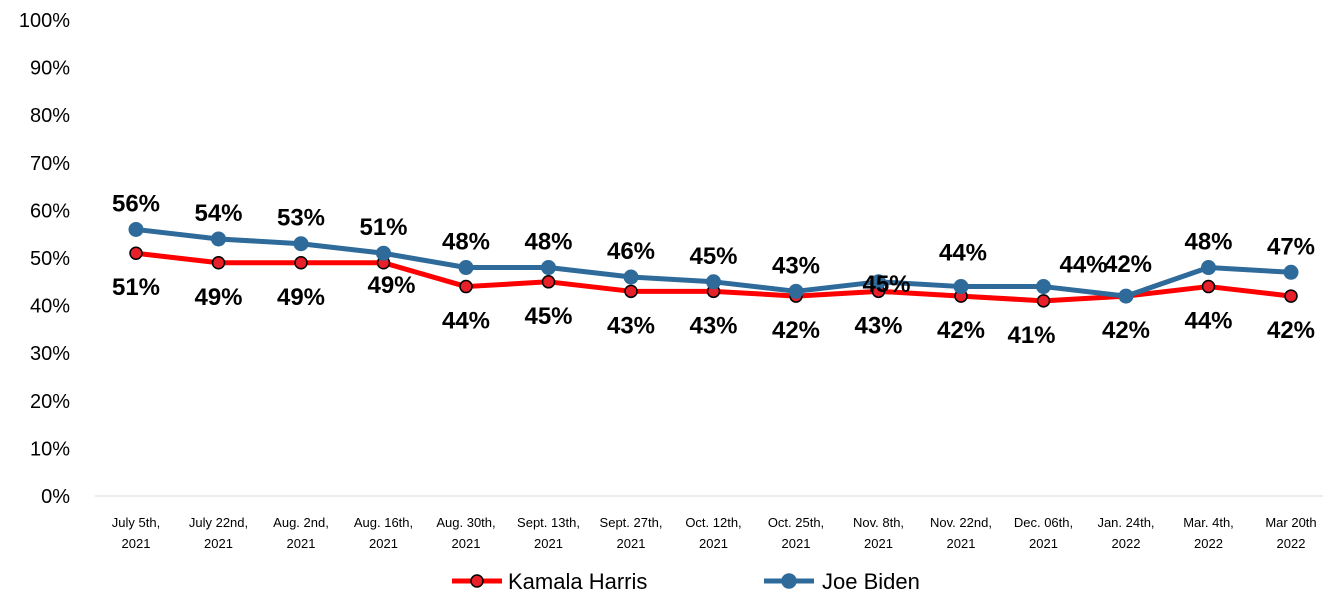 The height and width of the screenshot is (602, 1323). Describe the element at coordinates (50, 116) in the screenshot. I see `y-tick-label: 80%` at that location.